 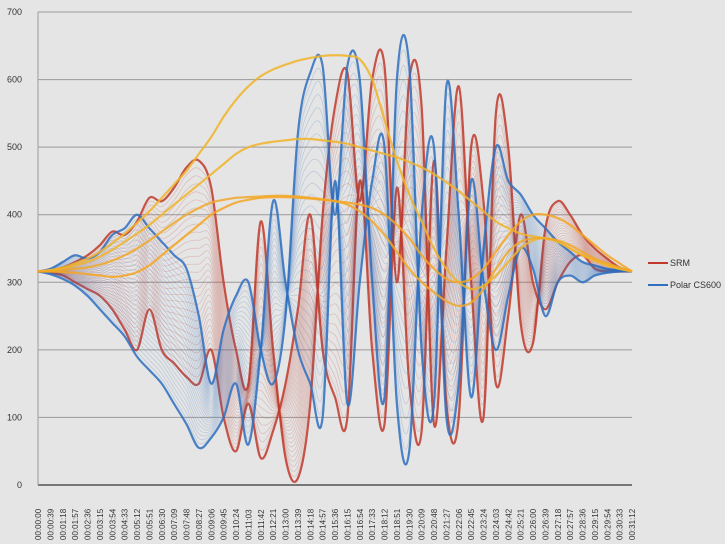 I want to click on x-tick-label: 00:16:15, so click(x=347, y=524).